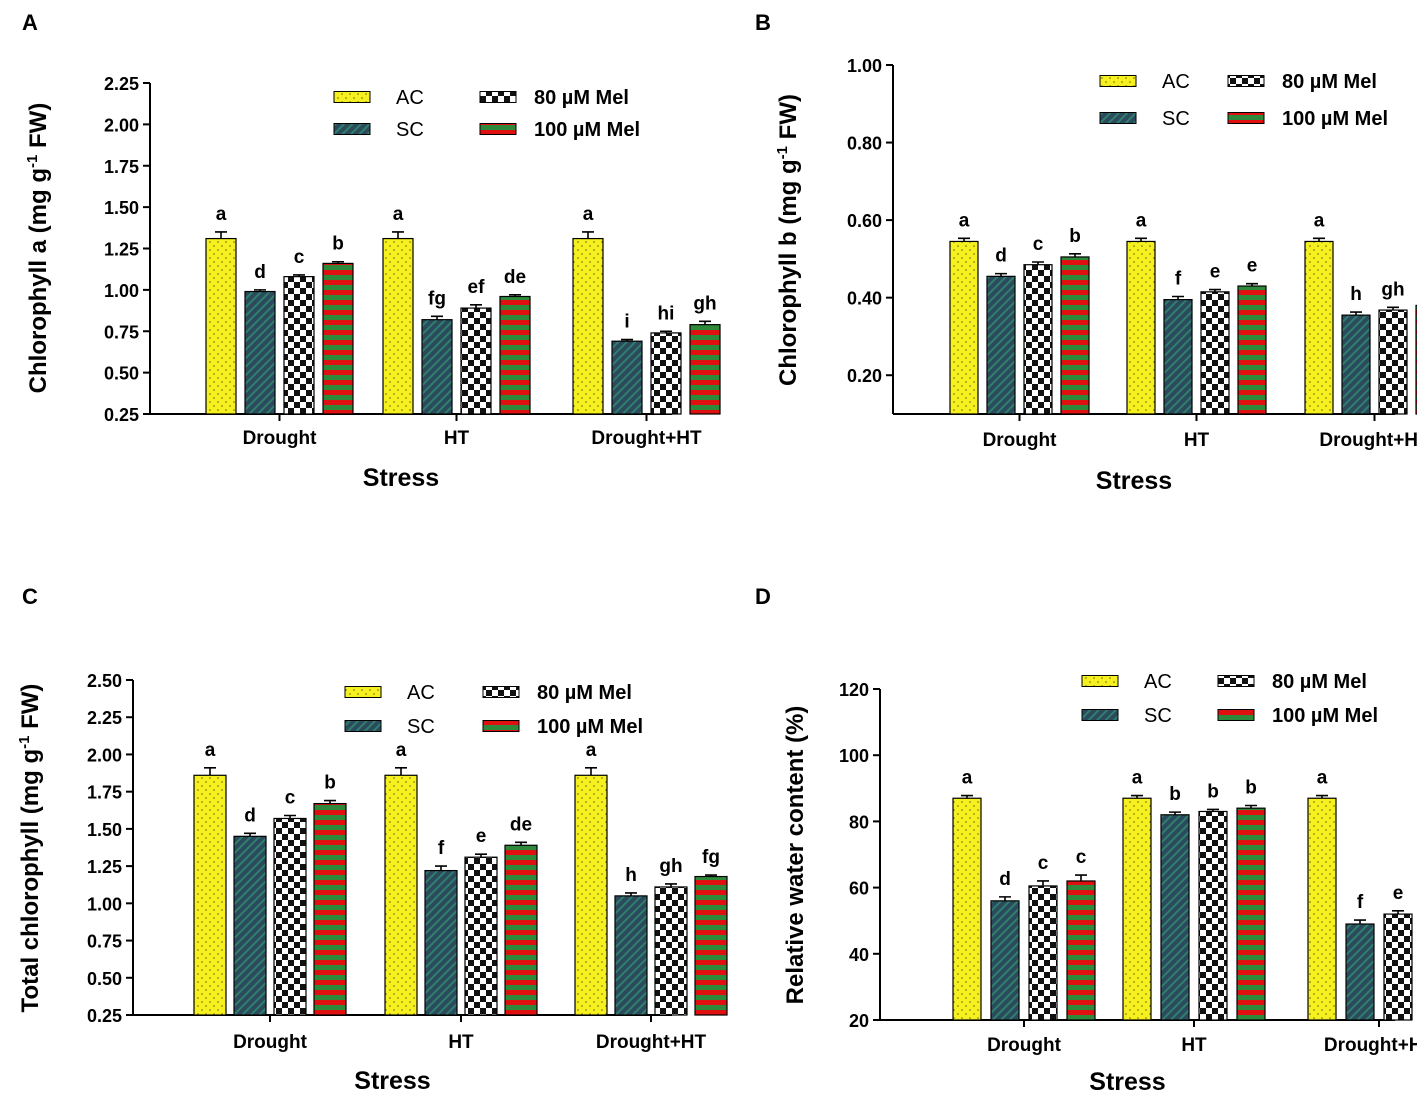 This screenshot has width=1417, height=1104. What do you see at coordinates (1322, 909) in the screenshot?
I see `bar-ac-drought-ht` at bounding box center [1322, 909].